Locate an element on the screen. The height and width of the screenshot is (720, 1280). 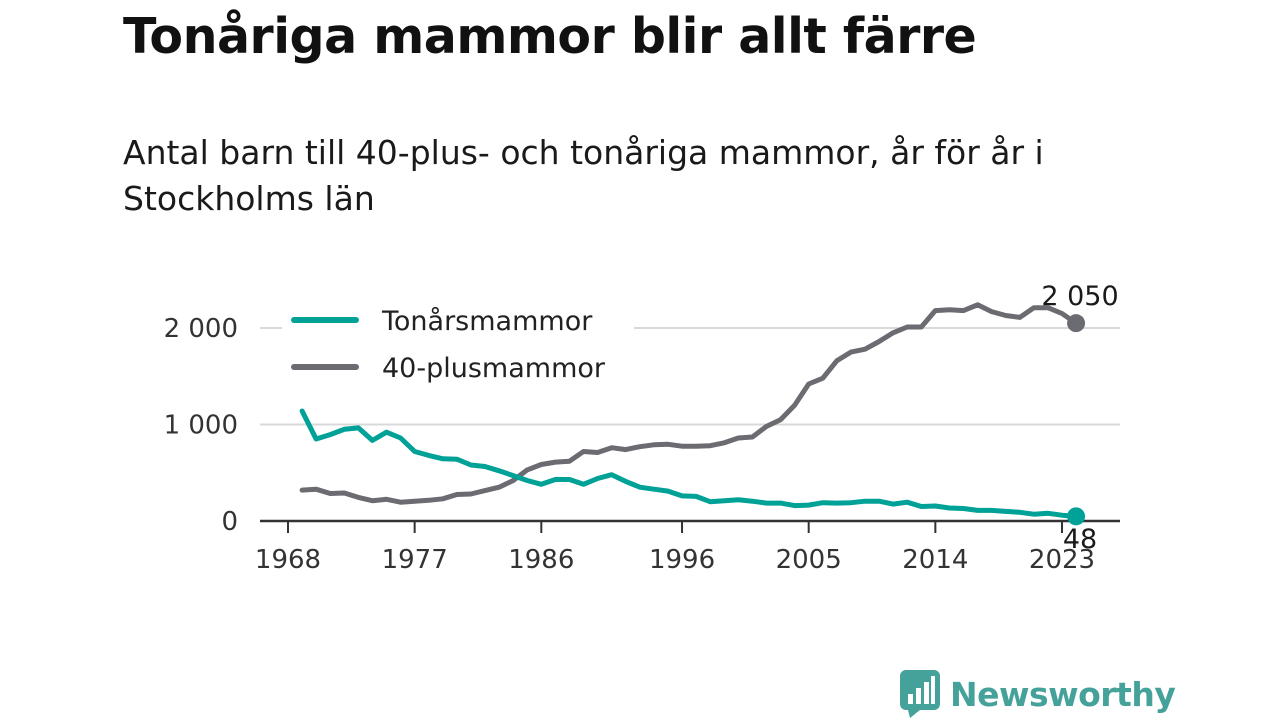
legend: Tonårsmammor 40-plusmammor is located at coordinates (458, 344).